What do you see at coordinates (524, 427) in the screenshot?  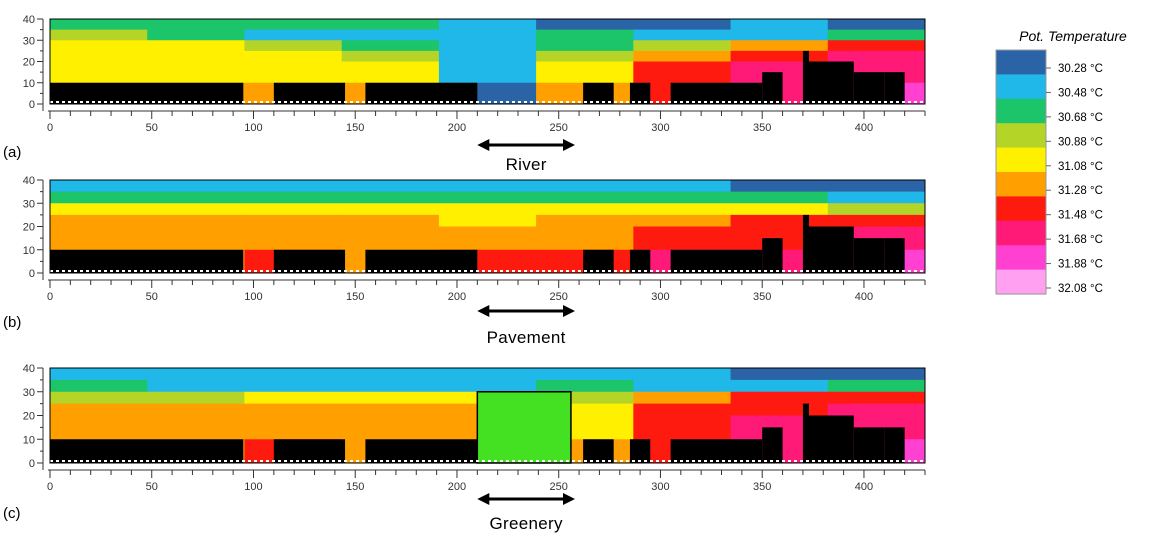 I see `greenery-block` at bounding box center [524, 427].